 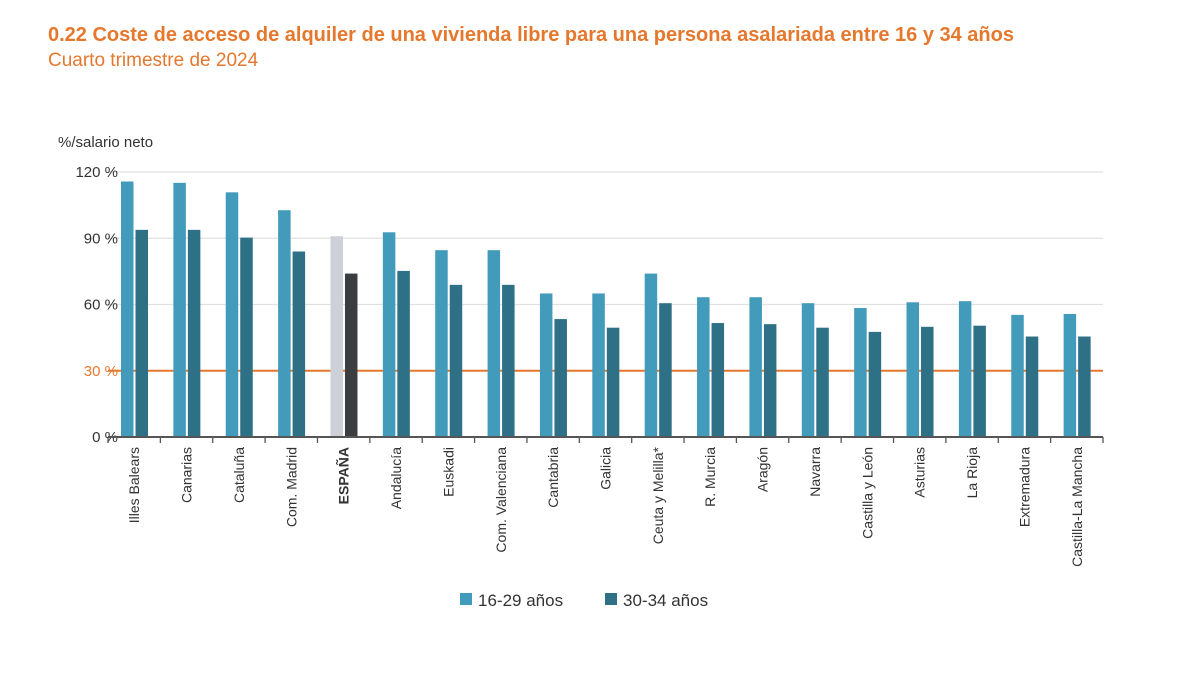 I want to click on legend-label: 30-34 años, so click(x=665, y=600).